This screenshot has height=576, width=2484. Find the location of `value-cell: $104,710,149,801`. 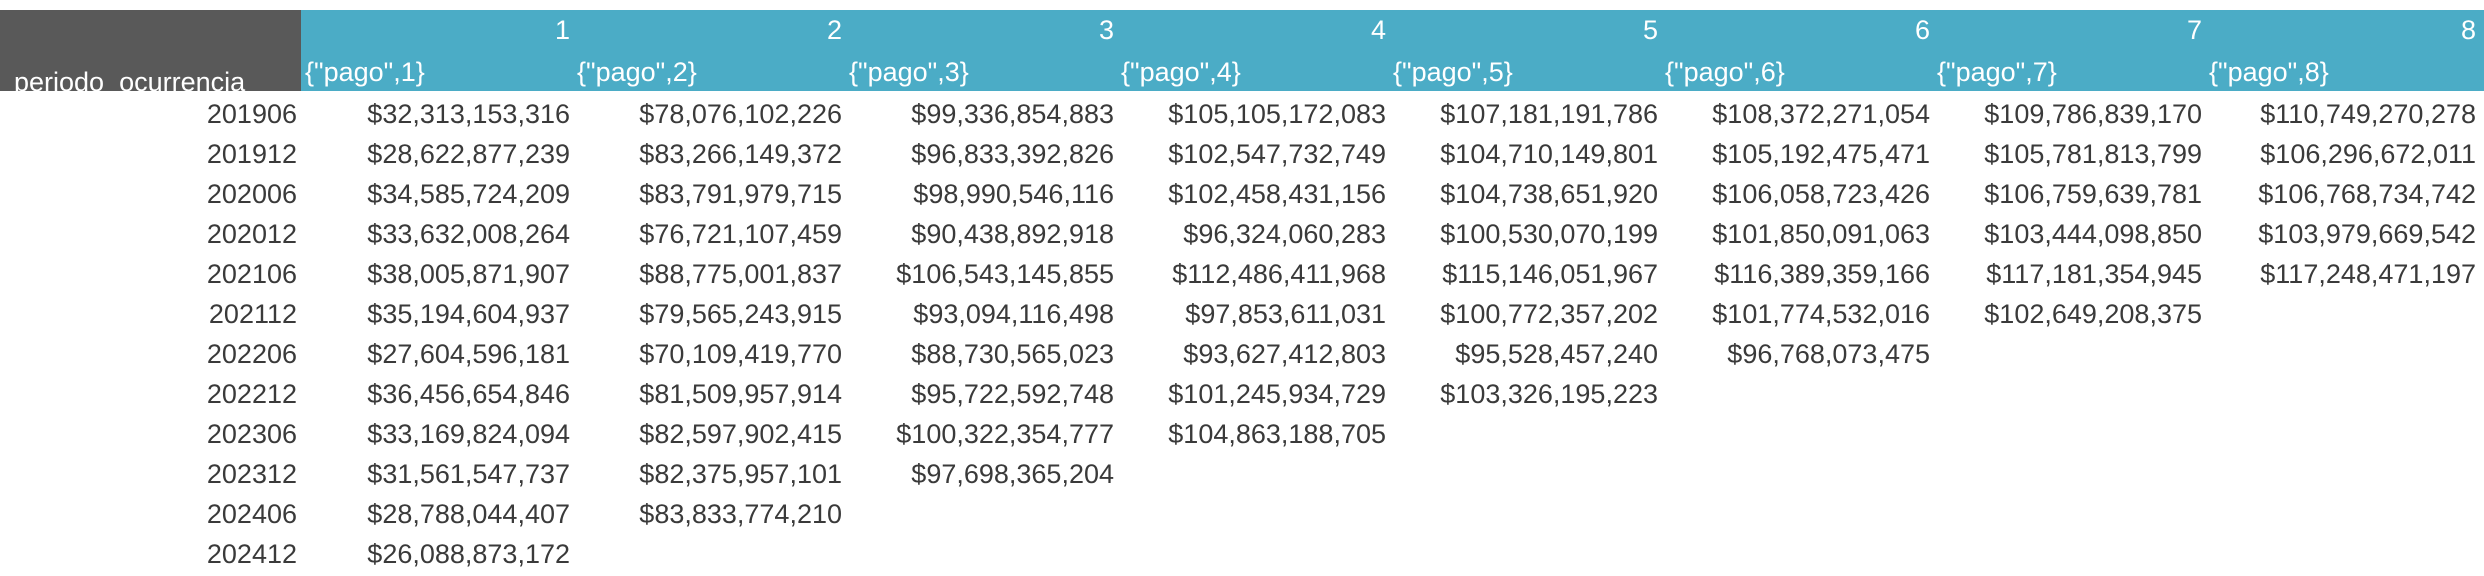

value-cell: $104,710,149,801 is located at coordinates (1549, 154).